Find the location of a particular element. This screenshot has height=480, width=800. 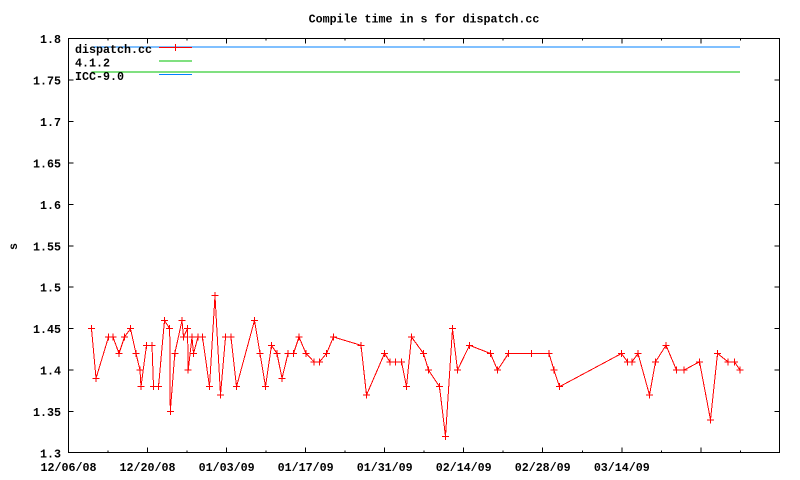

svg-text: 01/17/09 is located at coordinates (306, 468).